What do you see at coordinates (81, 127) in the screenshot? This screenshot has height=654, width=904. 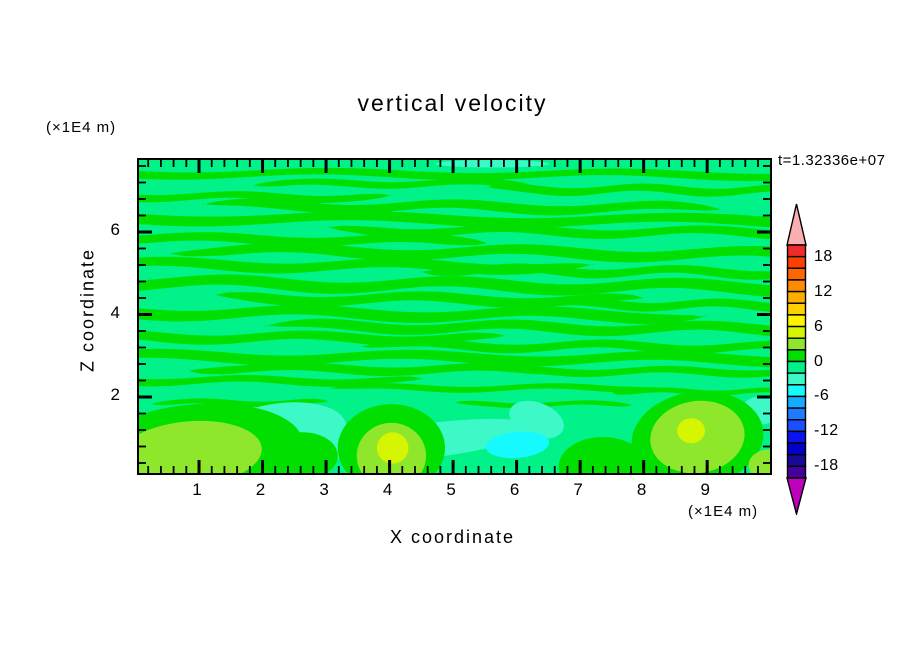 I see `y-axis-units-label: (×1E4 m)` at bounding box center [81, 127].